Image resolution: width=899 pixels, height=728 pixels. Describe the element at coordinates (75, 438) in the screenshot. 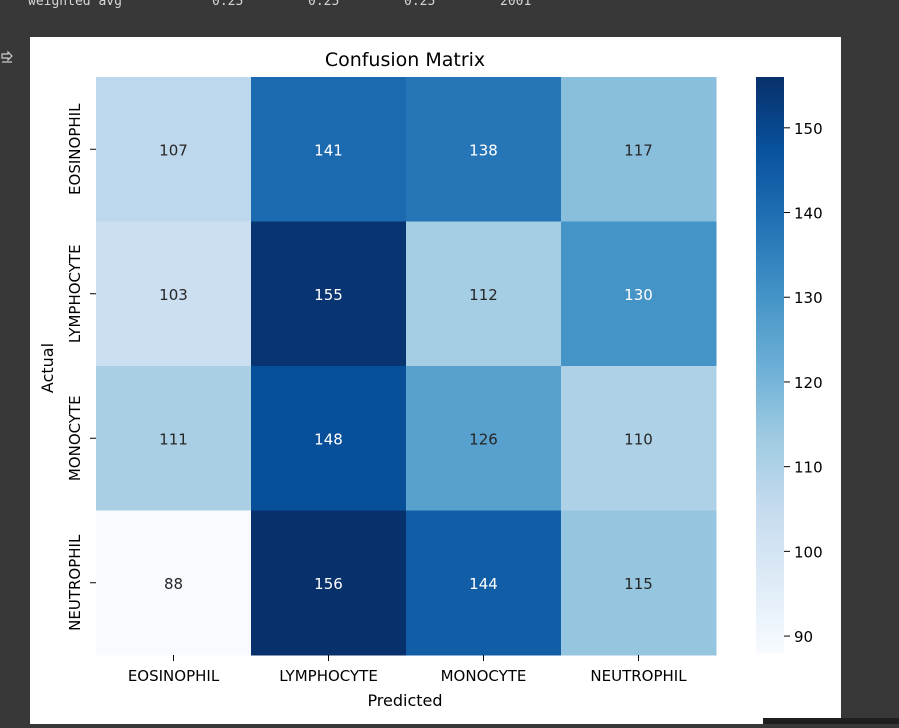

I see `y-tick-label: MONOCYTE` at that location.